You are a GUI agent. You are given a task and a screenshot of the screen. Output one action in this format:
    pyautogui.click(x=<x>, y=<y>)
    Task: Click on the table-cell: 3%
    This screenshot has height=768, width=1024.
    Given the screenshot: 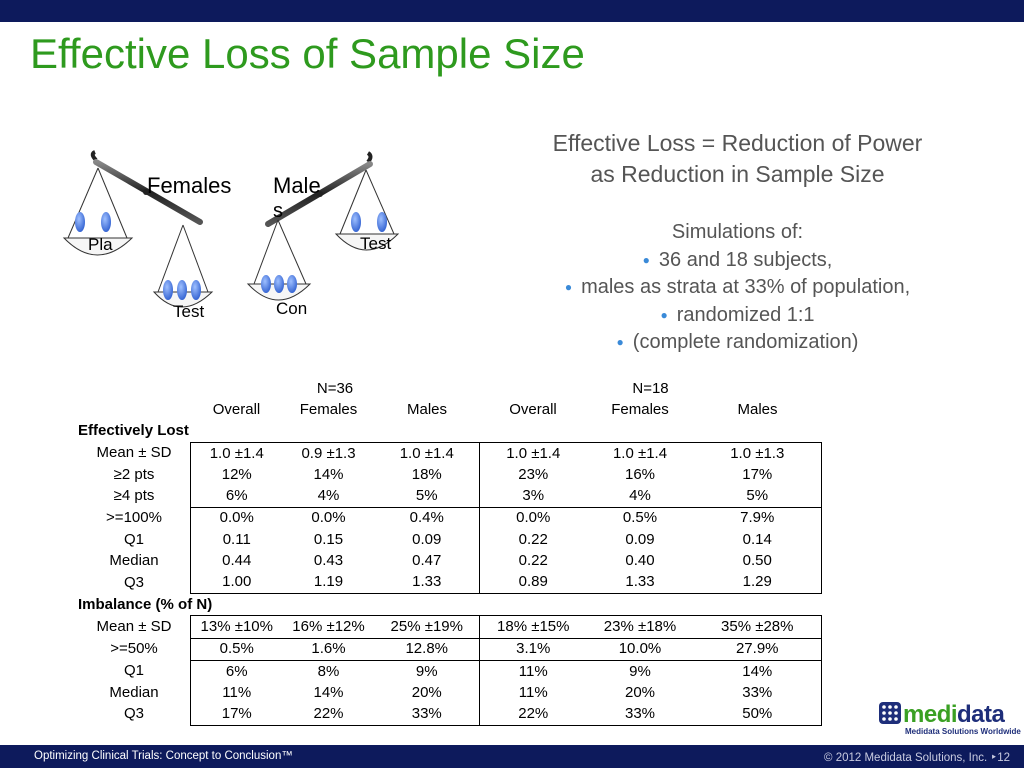 What is the action you would take?
    pyautogui.click(x=533, y=496)
    